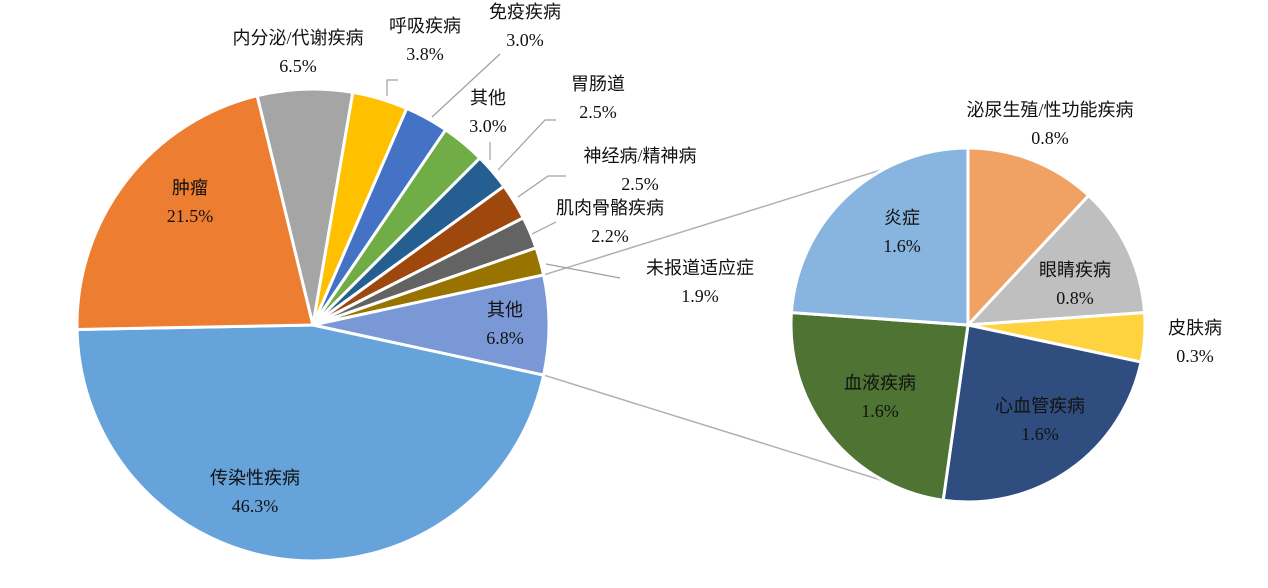 This screenshot has width=1268, height=588. Describe the element at coordinates (610, 236) in the screenshot. I see `slice-value-label: 2.2%` at that location.